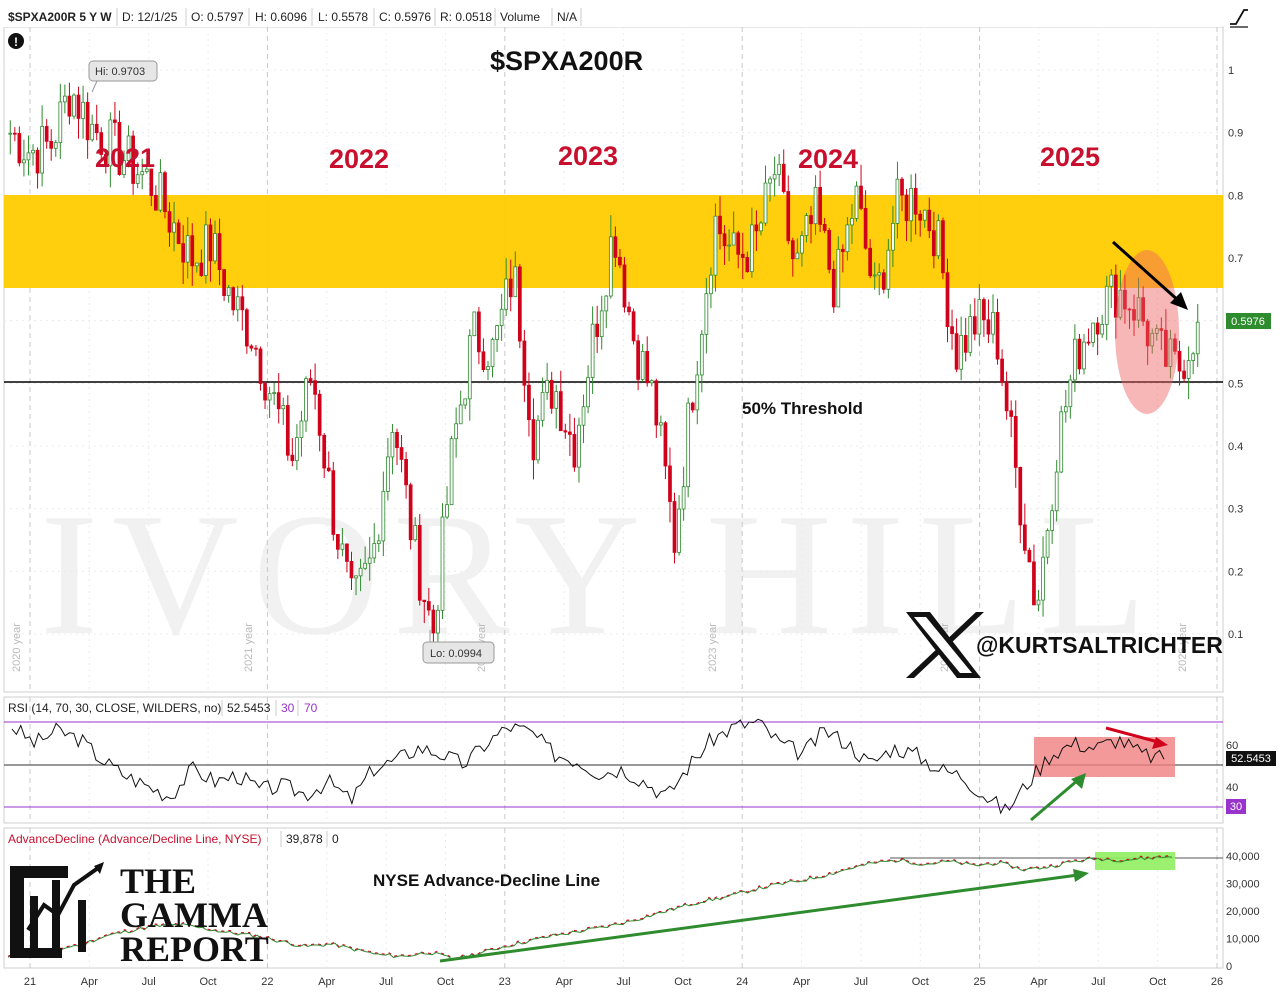 This screenshot has width=1285, height=992. I want to click on price-y-axis: 10.90.80.70.60.50.40.30.20.1, so click(1235, 353).